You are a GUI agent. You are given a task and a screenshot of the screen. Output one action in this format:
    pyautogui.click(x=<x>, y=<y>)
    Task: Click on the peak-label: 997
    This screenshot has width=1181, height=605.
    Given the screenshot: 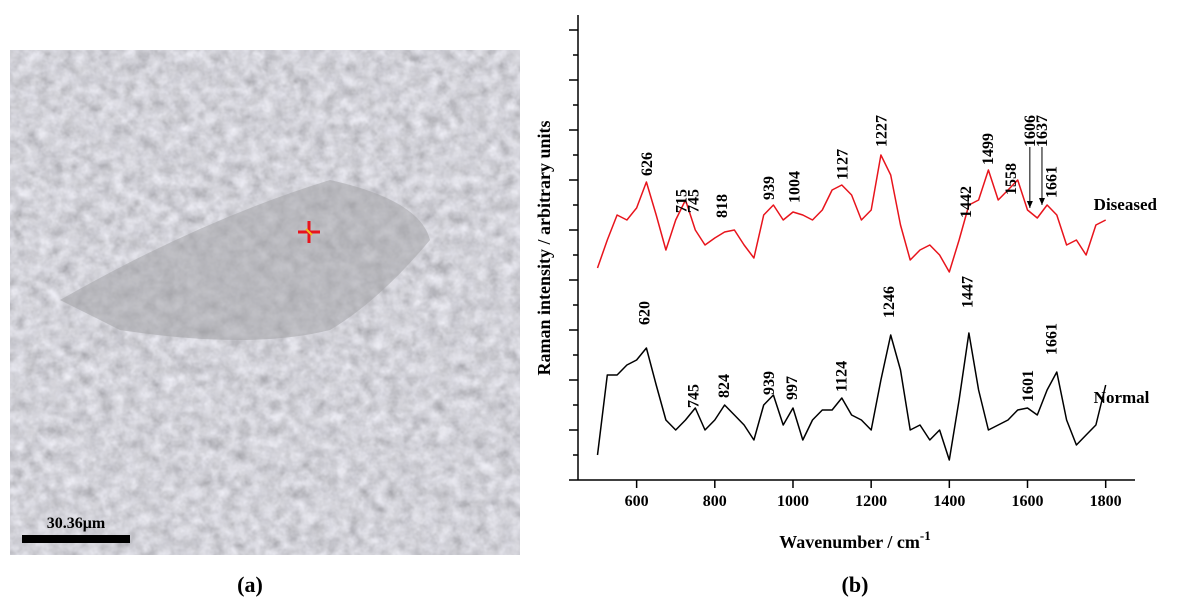 What is the action you would take?
    pyautogui.click(x=792, y=388)
    